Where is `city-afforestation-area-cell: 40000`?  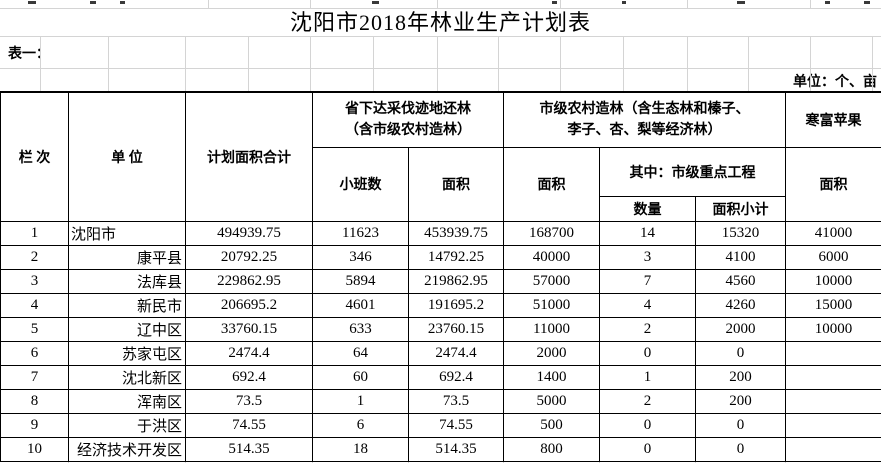
city-afforestation-area-cell: 40000 is located at coordinates (551, 257).